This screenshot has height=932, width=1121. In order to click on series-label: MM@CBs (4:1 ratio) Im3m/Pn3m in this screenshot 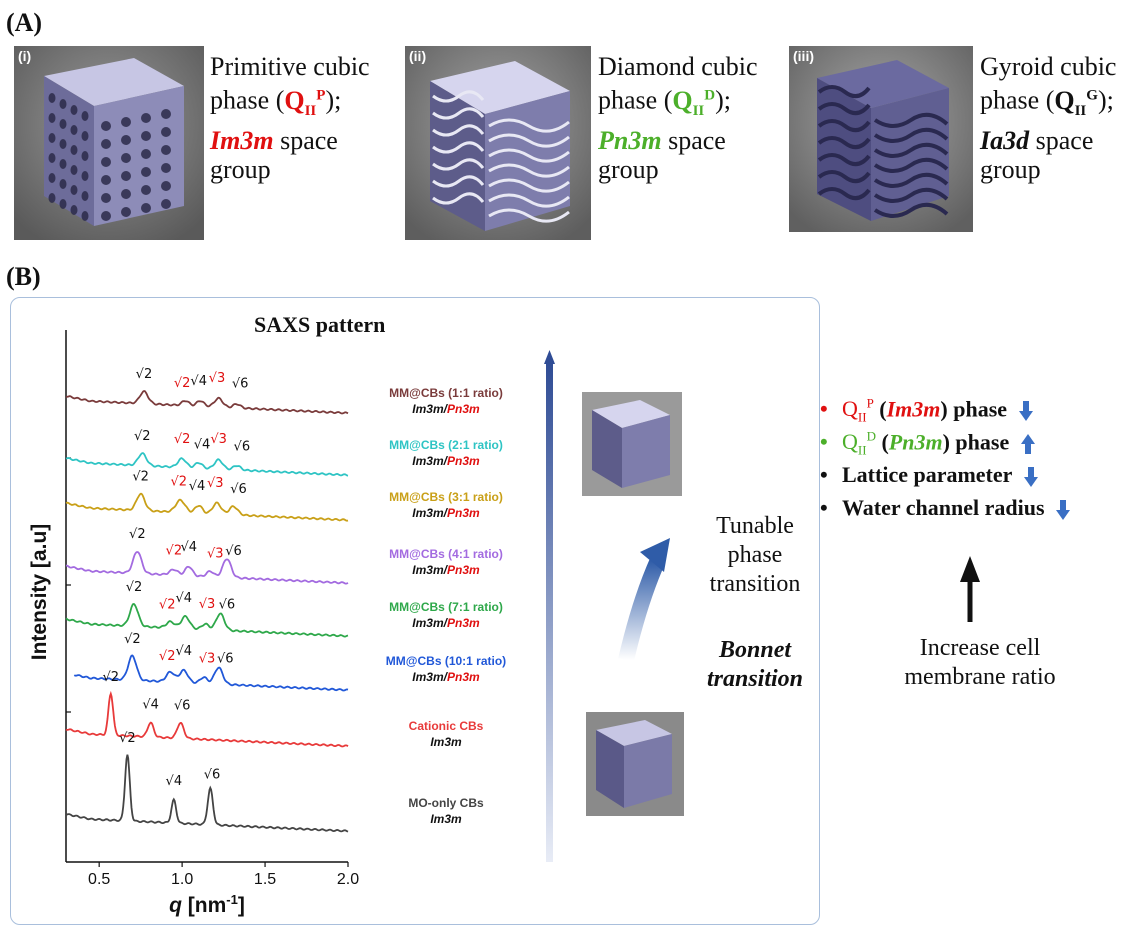, I will do `click(446, 562)`.